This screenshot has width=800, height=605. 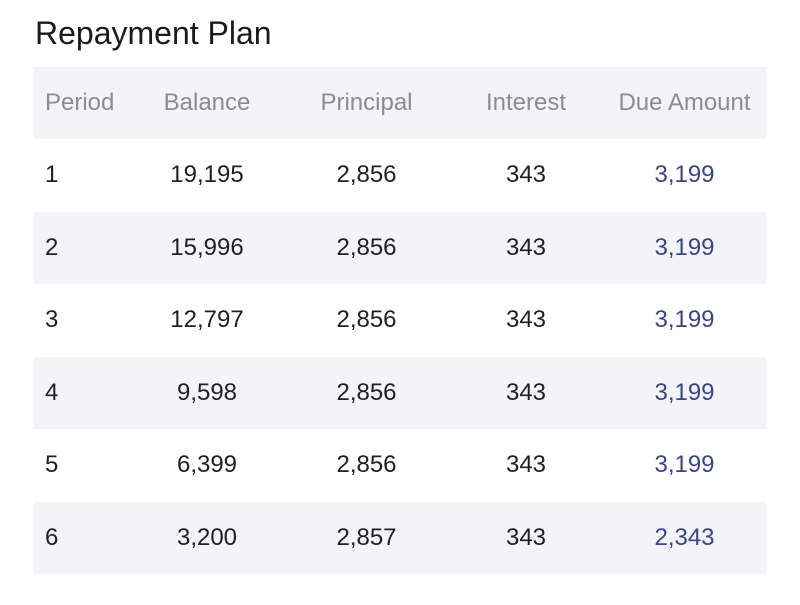 I want to click on period-cell: 5, so click(x=52, y=465).